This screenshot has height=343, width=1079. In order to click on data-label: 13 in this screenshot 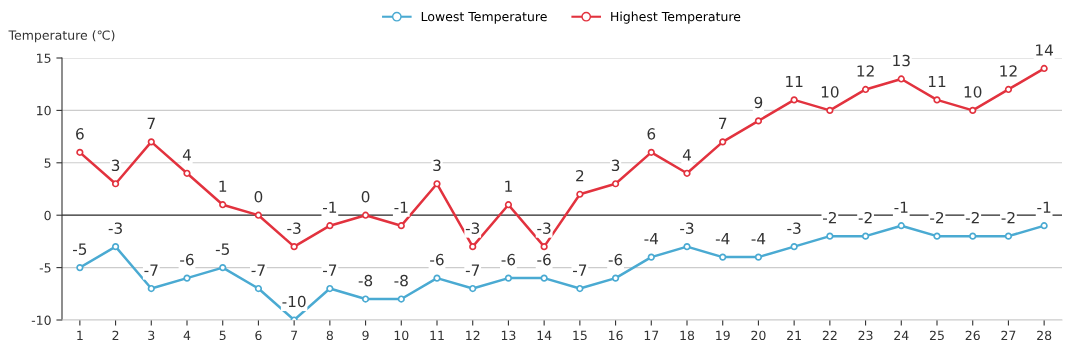, I will do `click(901, 60)`.